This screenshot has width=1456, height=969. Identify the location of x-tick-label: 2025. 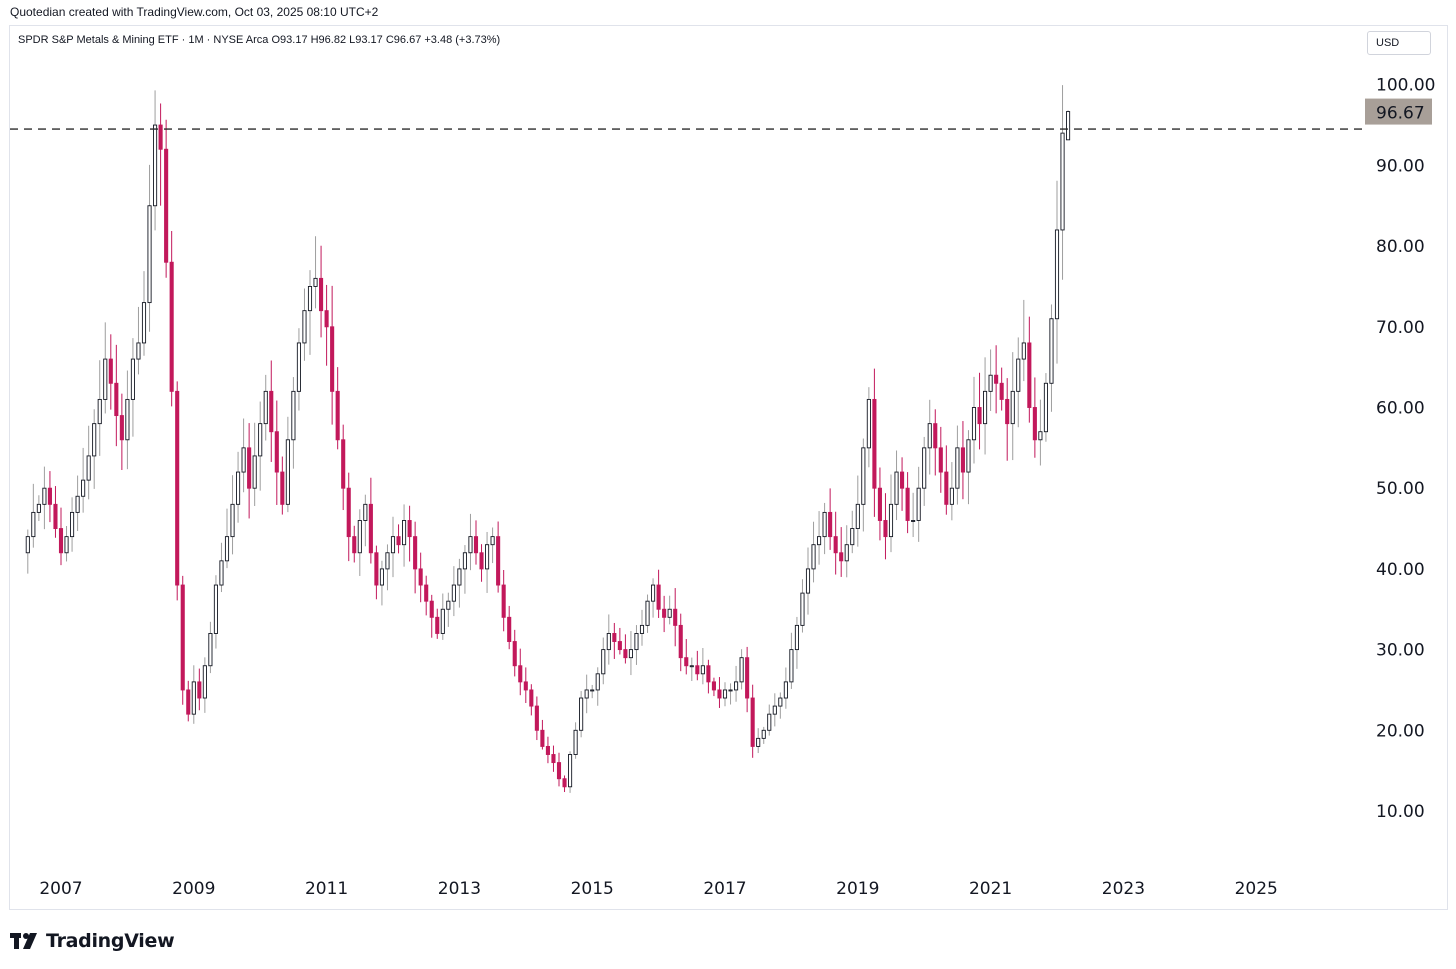
(1256, 889).